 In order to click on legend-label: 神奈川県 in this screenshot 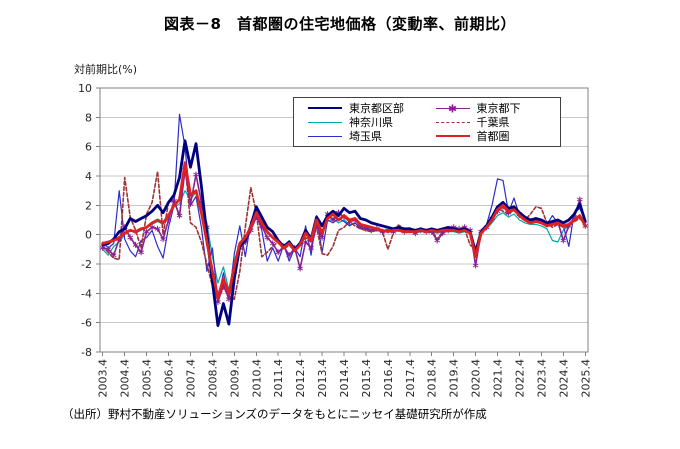, I will do `click(371, 122)`.